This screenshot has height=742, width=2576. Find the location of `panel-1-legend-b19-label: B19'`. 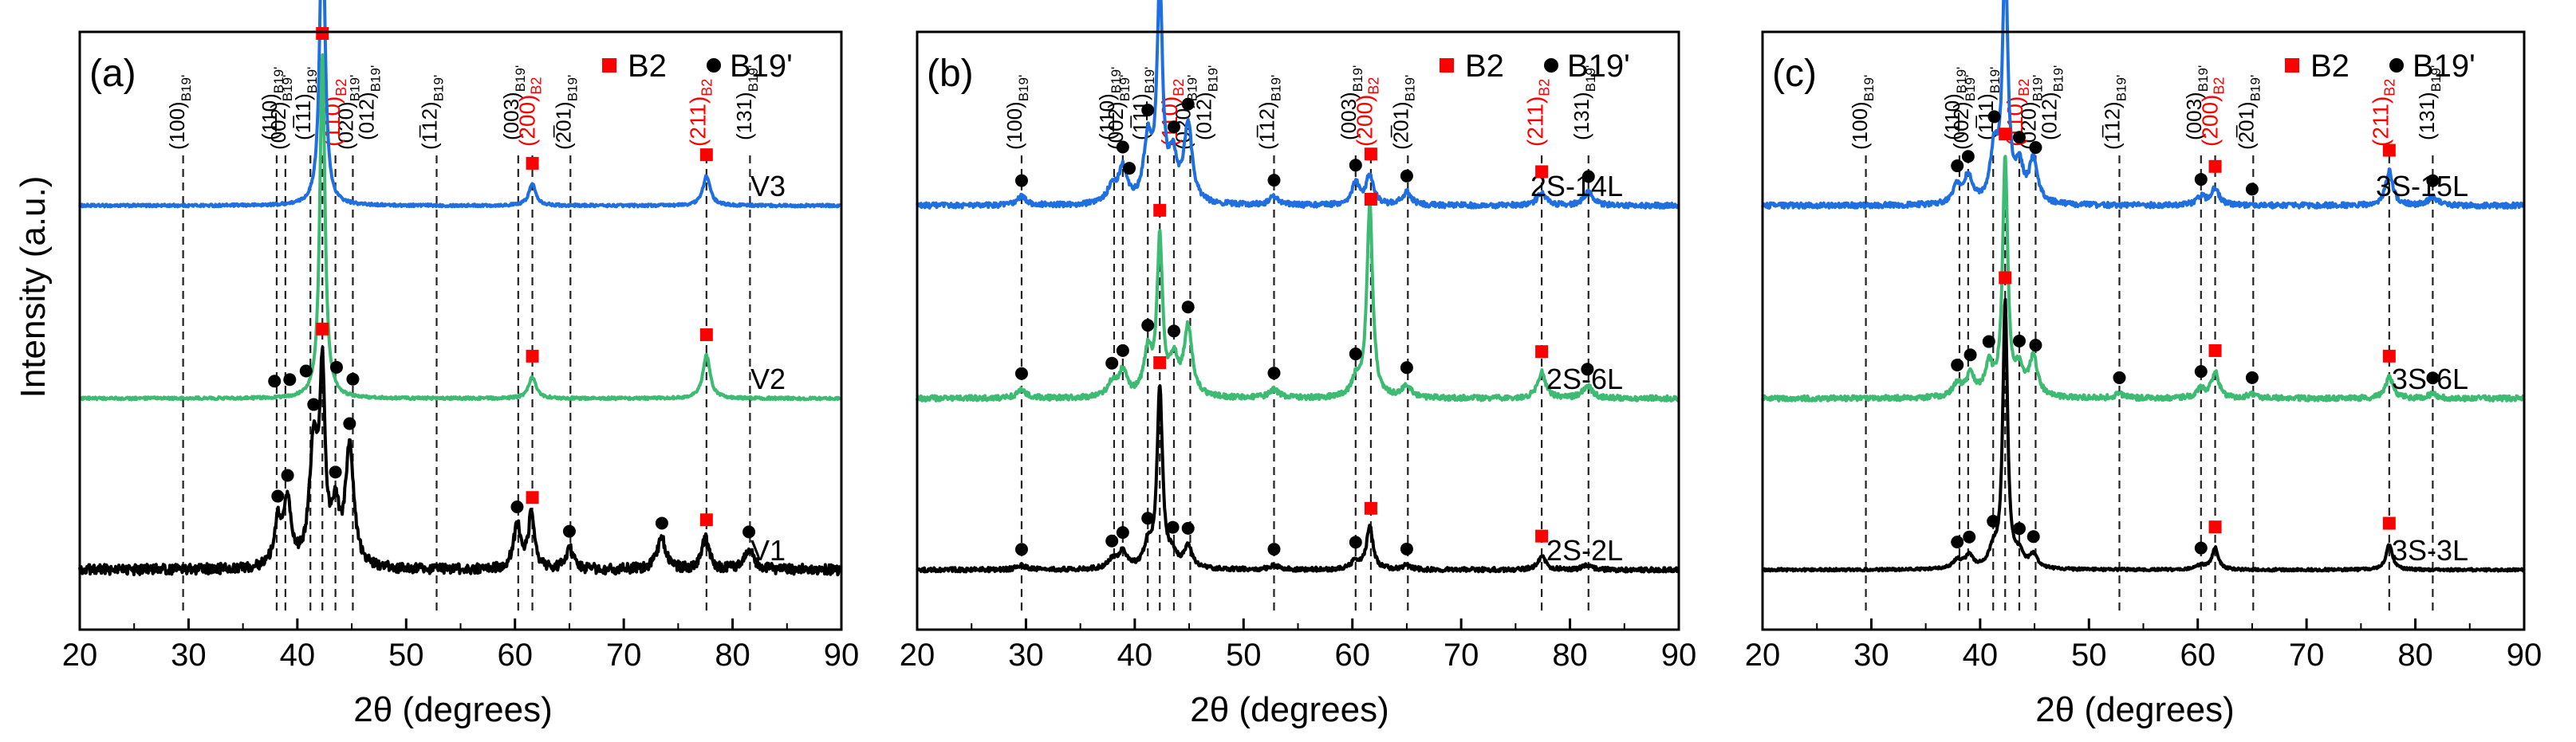

panel-1-legend-b19-label: B19' is located at coordinates (761, 66).